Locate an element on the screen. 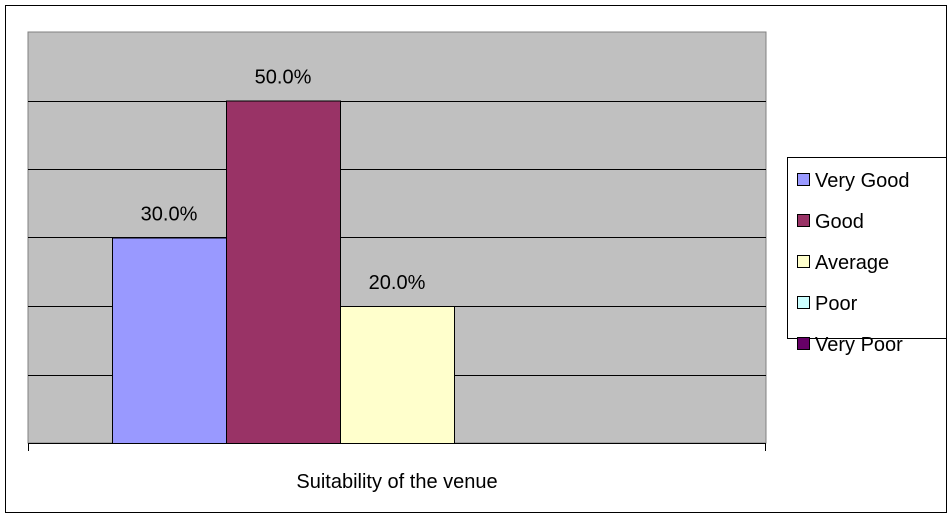  legend-label-very-good: Very Good is located at coordinates (862, 181).